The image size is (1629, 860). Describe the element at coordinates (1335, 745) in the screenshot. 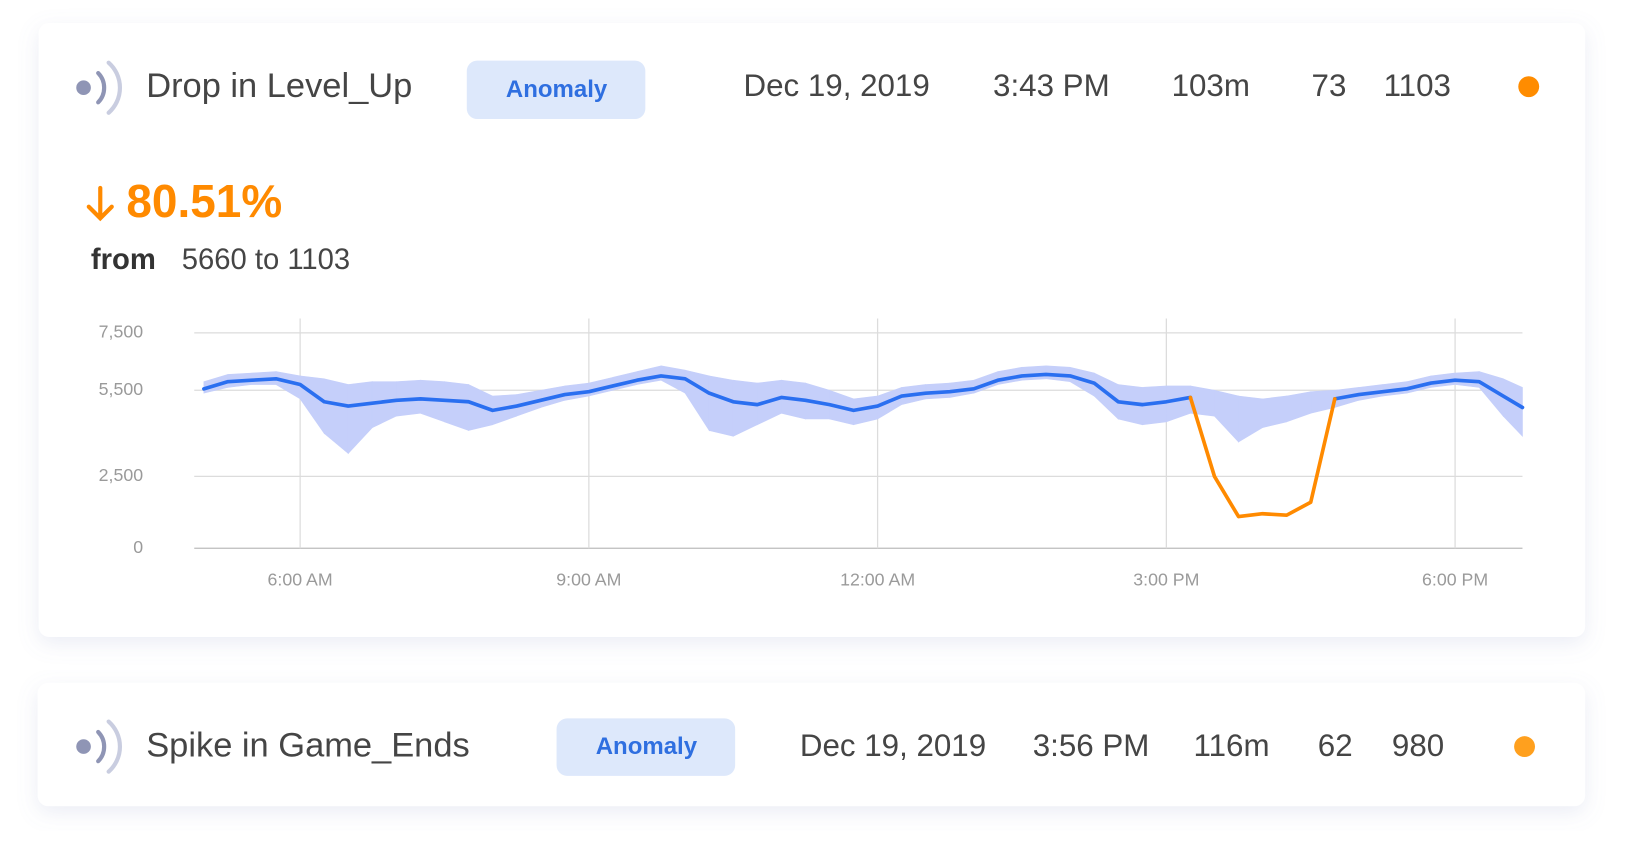

I see `count: 62` at that location.